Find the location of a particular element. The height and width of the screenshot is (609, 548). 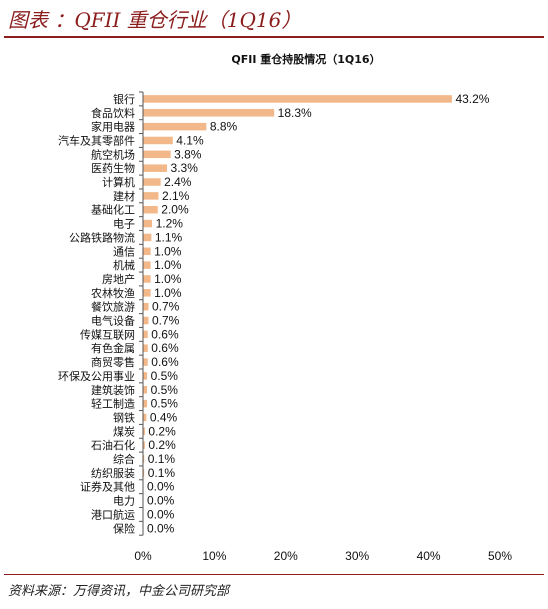

category-label: 银行 is located at coordinates (124, 99).